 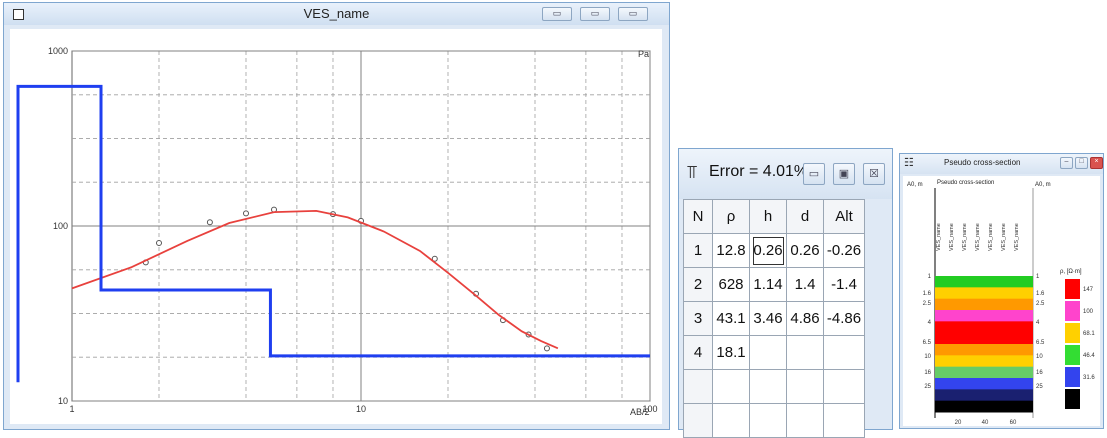 I want to click on close-button: ☒, so click(x=874, y=174).